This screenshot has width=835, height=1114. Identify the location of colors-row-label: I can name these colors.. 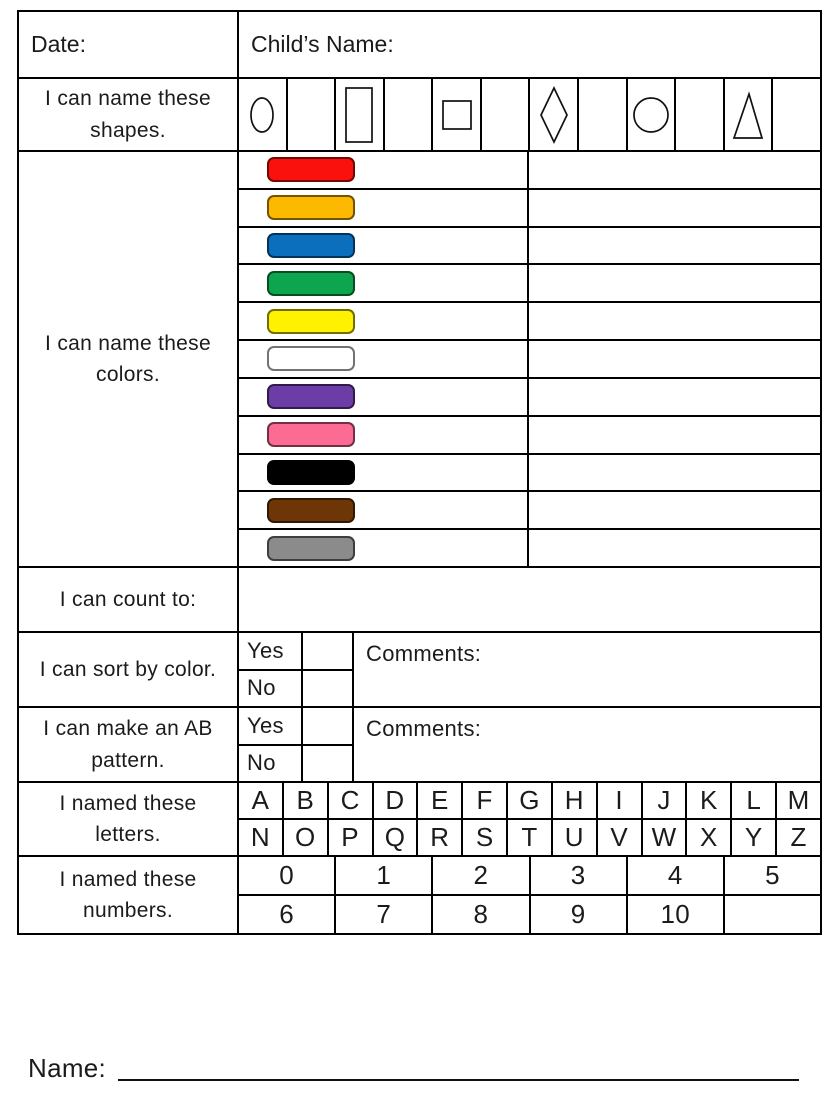
(128, 359).